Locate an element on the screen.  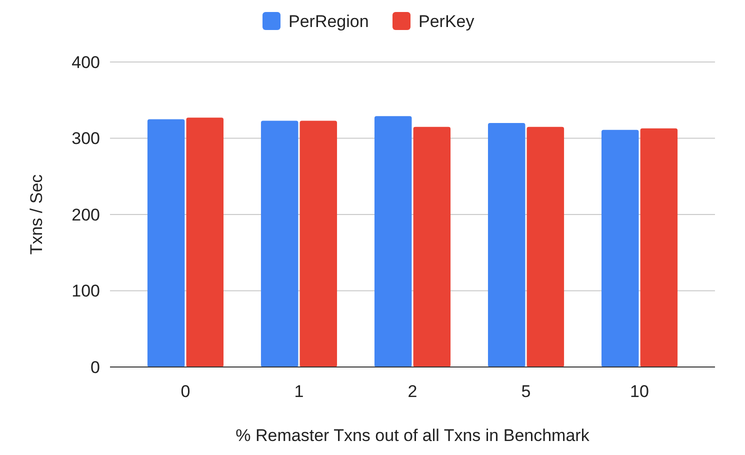
legend-label: PerRegion is located at coordinates (328, 21).